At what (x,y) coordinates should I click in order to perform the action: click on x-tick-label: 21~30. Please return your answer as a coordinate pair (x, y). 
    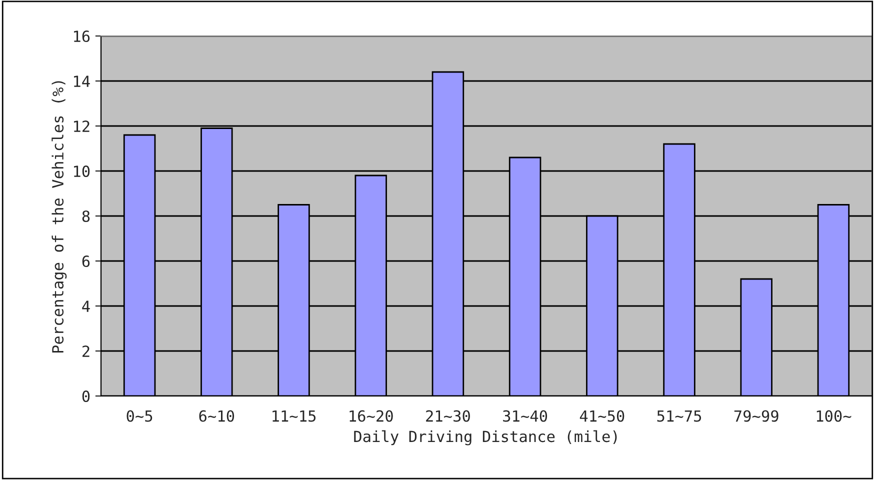
    Looking at the image, I should click on (448, 416).